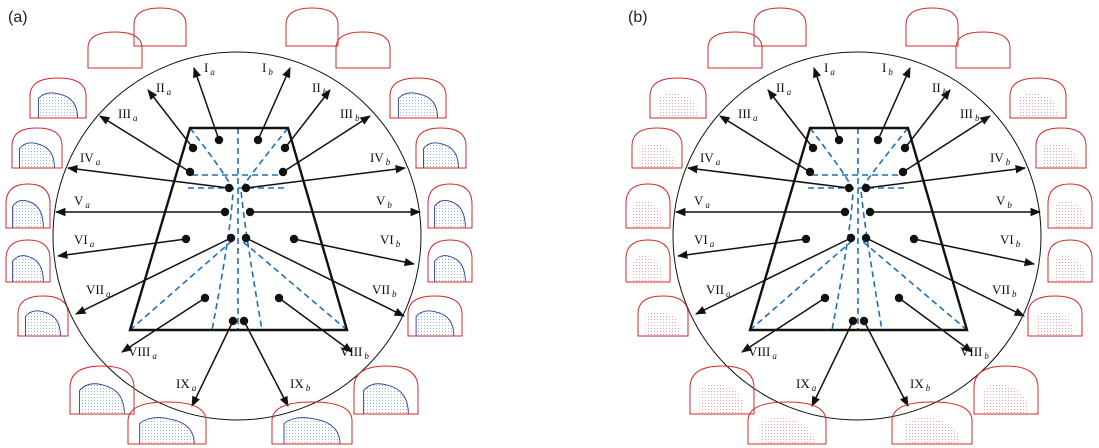 Image resolution: width=1099 pixels, height=448 pixels. What do you see at coordinates (1000, 158) in the screenshot?
I see `zone-label: IV b` at bounding box center [1000, 158].